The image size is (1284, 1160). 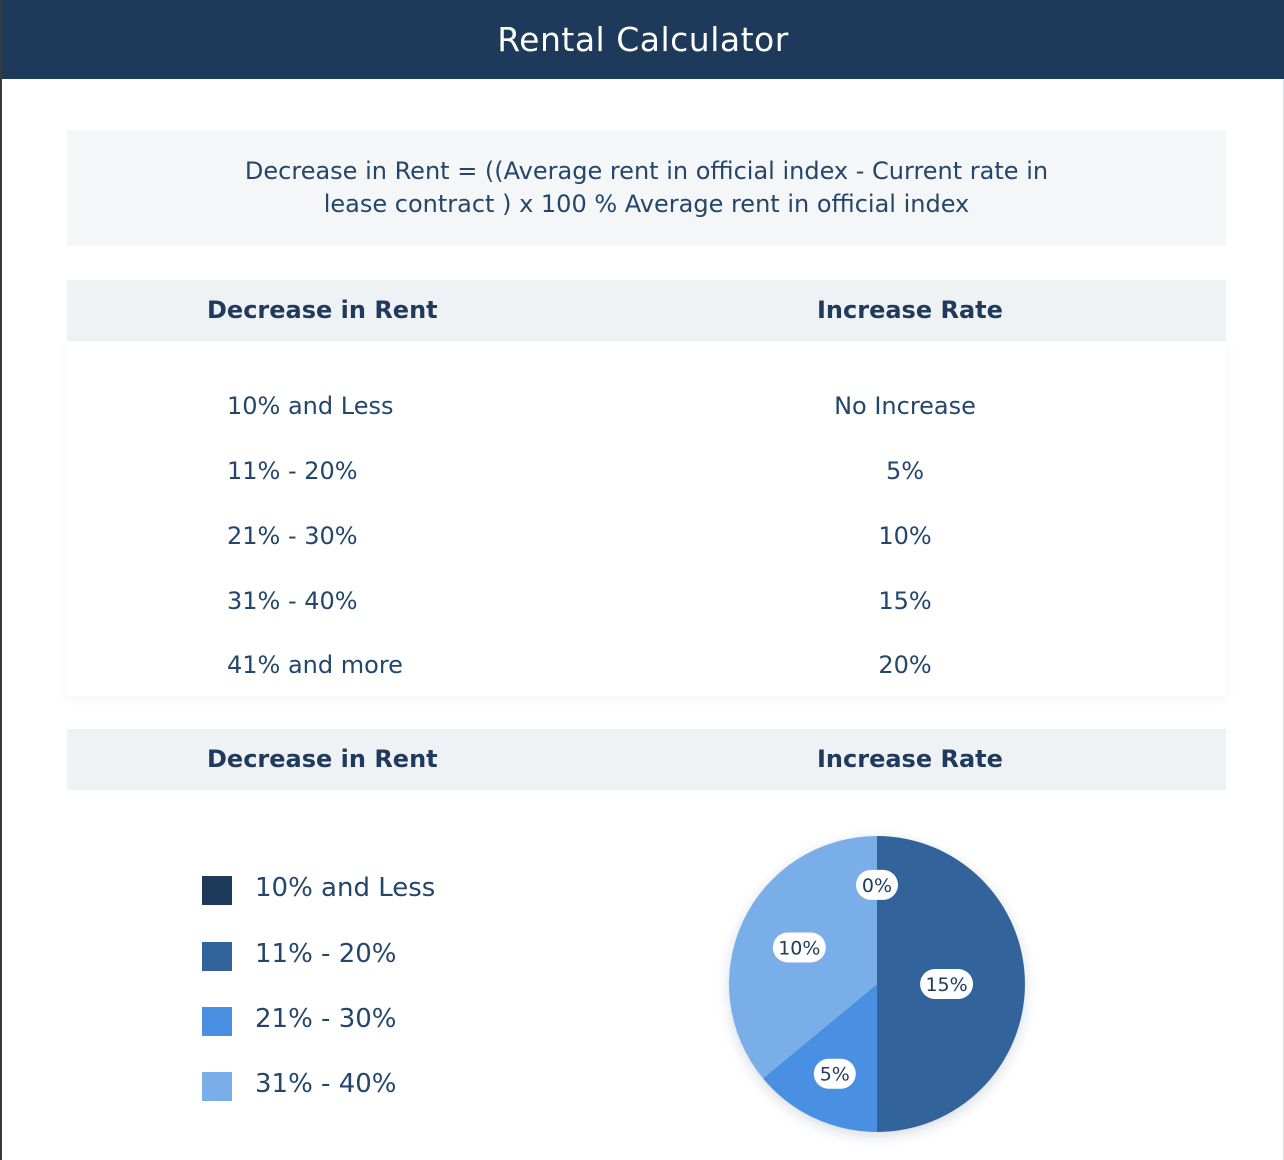 I want to click on table-cell-increase: No Increase, so click(x=905, y=406).